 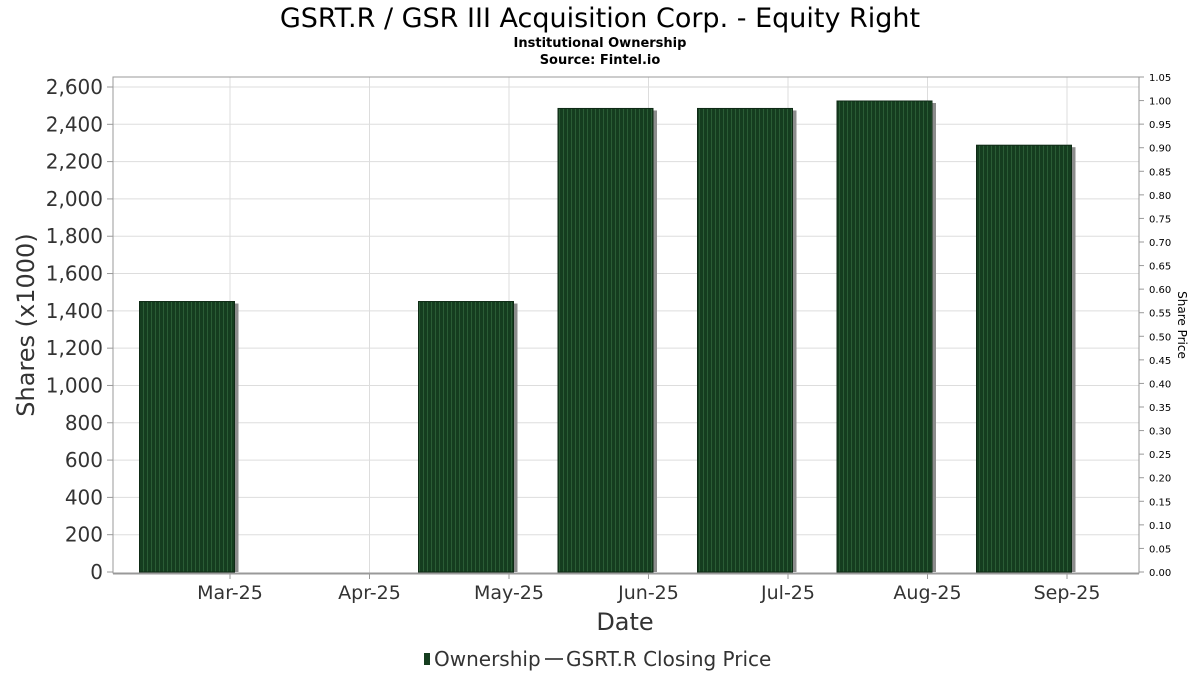 I want to click on y2-tick-label: 0.00, so click(x=1160, y=573).